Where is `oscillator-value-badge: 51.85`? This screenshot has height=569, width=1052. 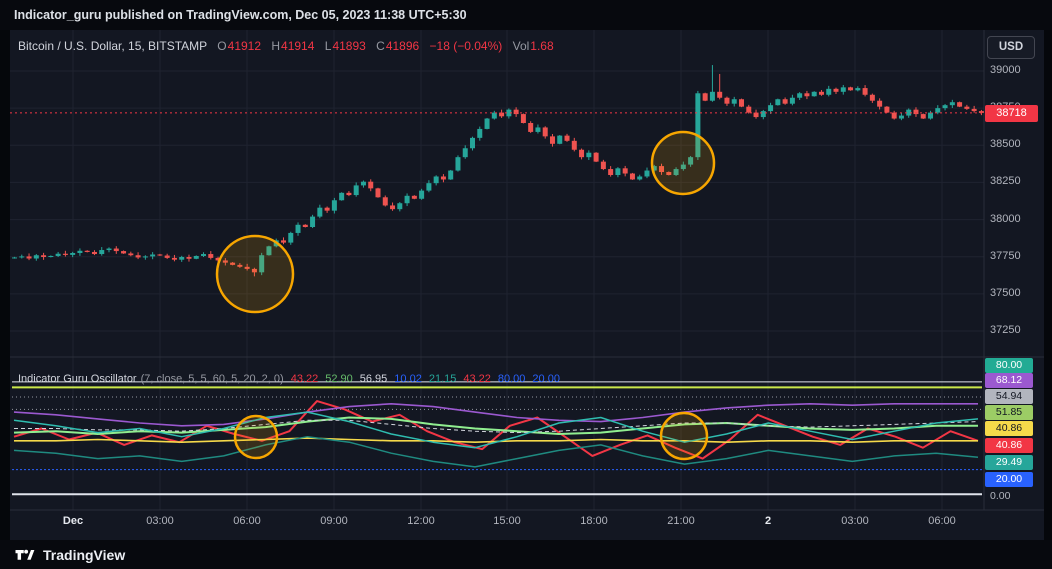 oscillator-value-badge: 51.85 is located at coordinates (1009, 412).